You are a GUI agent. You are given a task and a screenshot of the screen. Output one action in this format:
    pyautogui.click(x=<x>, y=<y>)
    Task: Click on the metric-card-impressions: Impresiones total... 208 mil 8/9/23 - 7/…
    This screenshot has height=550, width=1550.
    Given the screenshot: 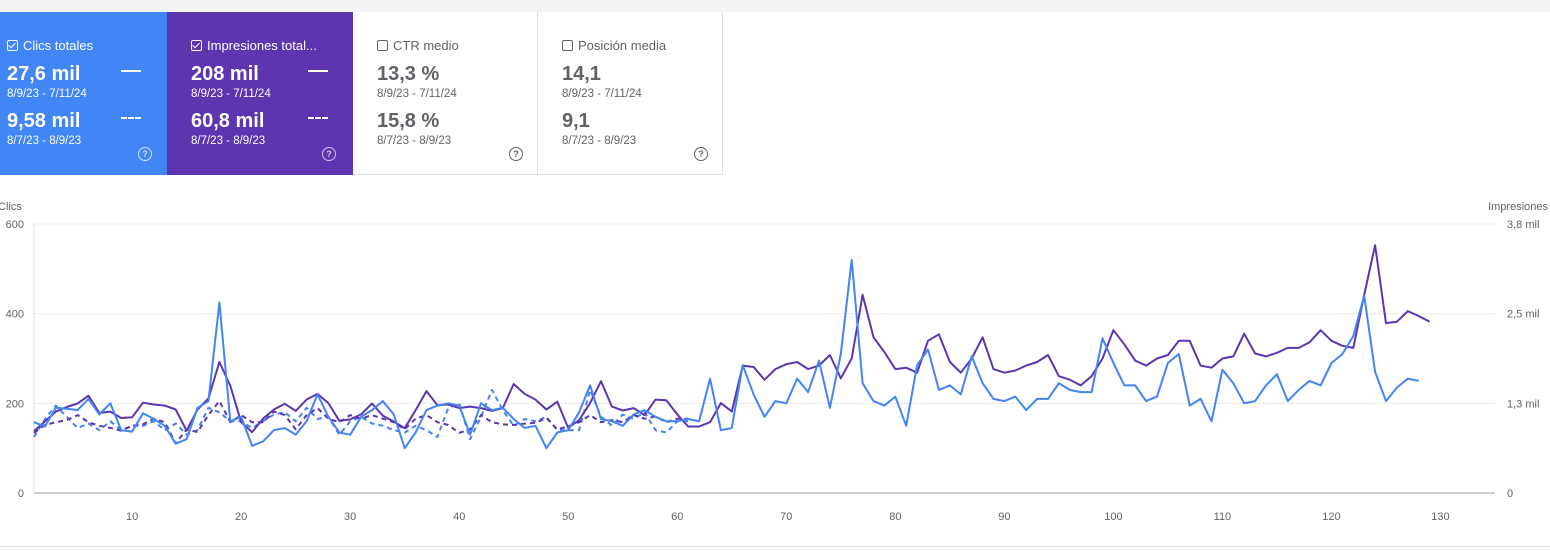 What is the action you would take?
    pyautogui.click(x=260, y=93)
    